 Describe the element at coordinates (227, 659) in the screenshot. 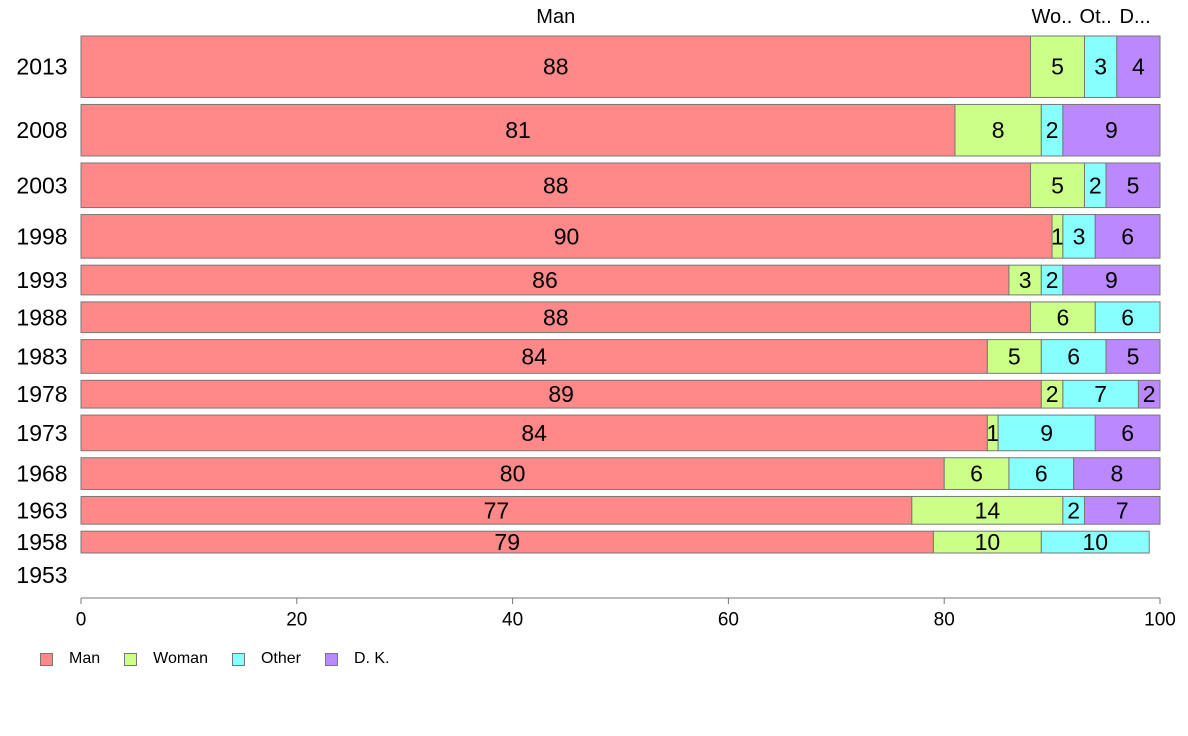

I see `legend: Man Woman Other D. K.` at that location.